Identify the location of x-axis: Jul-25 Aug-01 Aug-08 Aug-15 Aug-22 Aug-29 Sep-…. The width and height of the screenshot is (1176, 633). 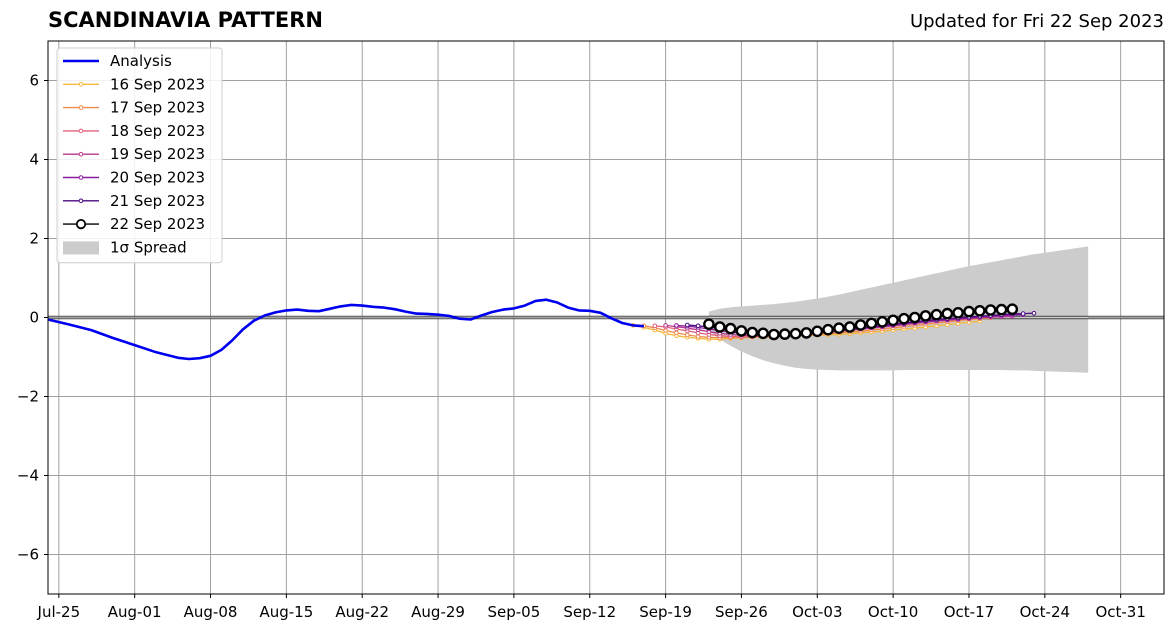
(591, 607).